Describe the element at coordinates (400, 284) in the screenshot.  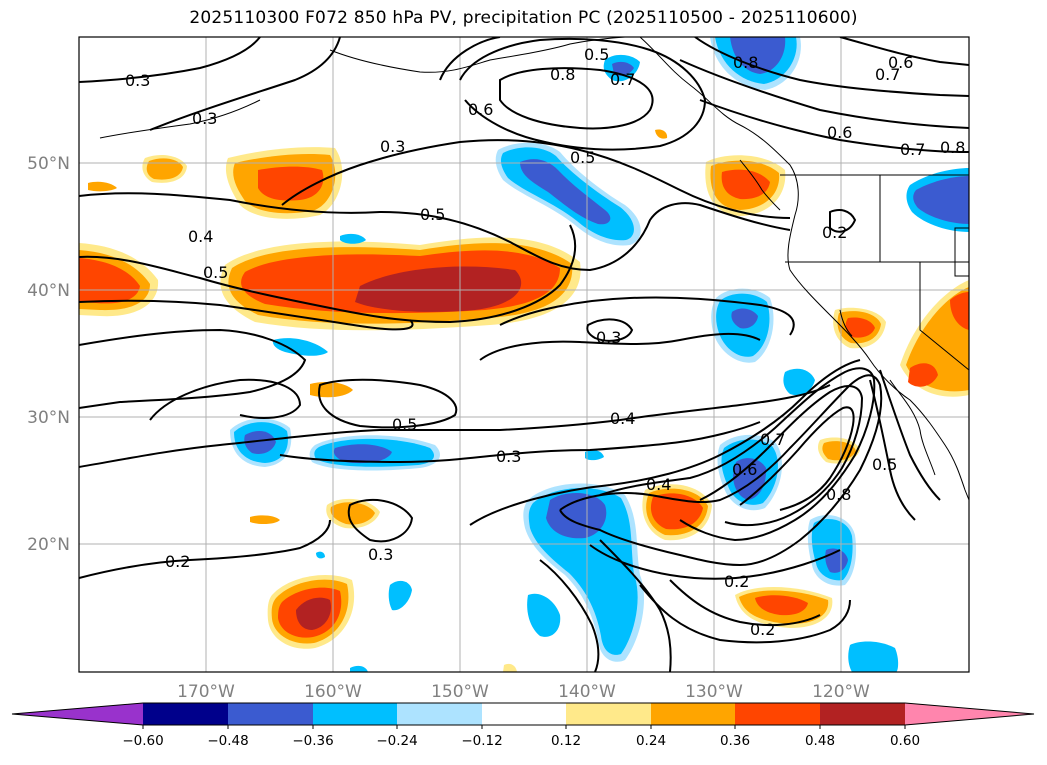
I see `pos-anomaly-north-pacific-band` at that location.